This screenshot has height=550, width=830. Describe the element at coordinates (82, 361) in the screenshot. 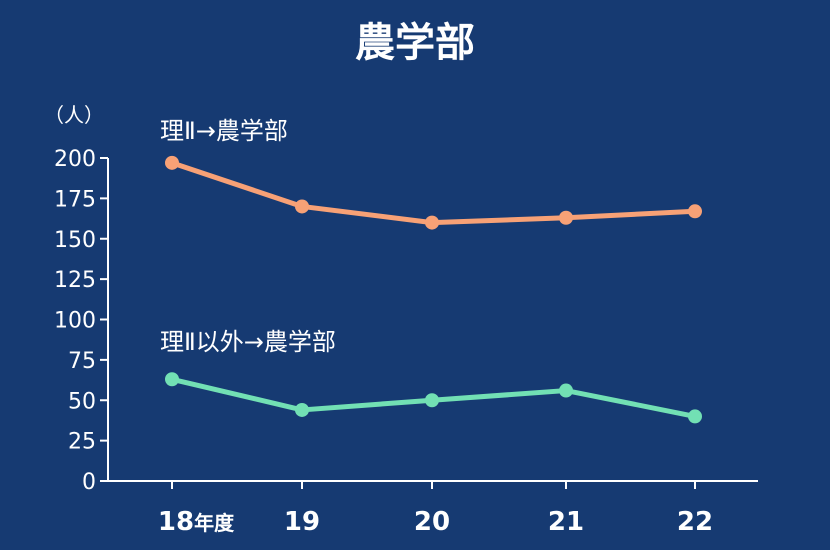

I see `y-tick-label: 75` at that location.